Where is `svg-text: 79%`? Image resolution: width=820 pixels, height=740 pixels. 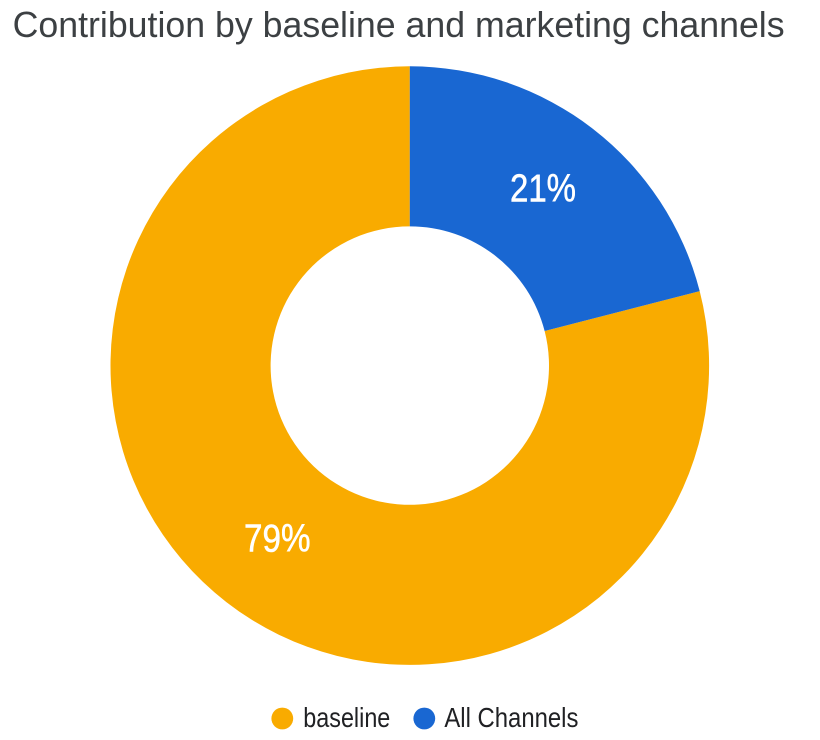 svg-text: 79% is located at coordinates (277, 539).